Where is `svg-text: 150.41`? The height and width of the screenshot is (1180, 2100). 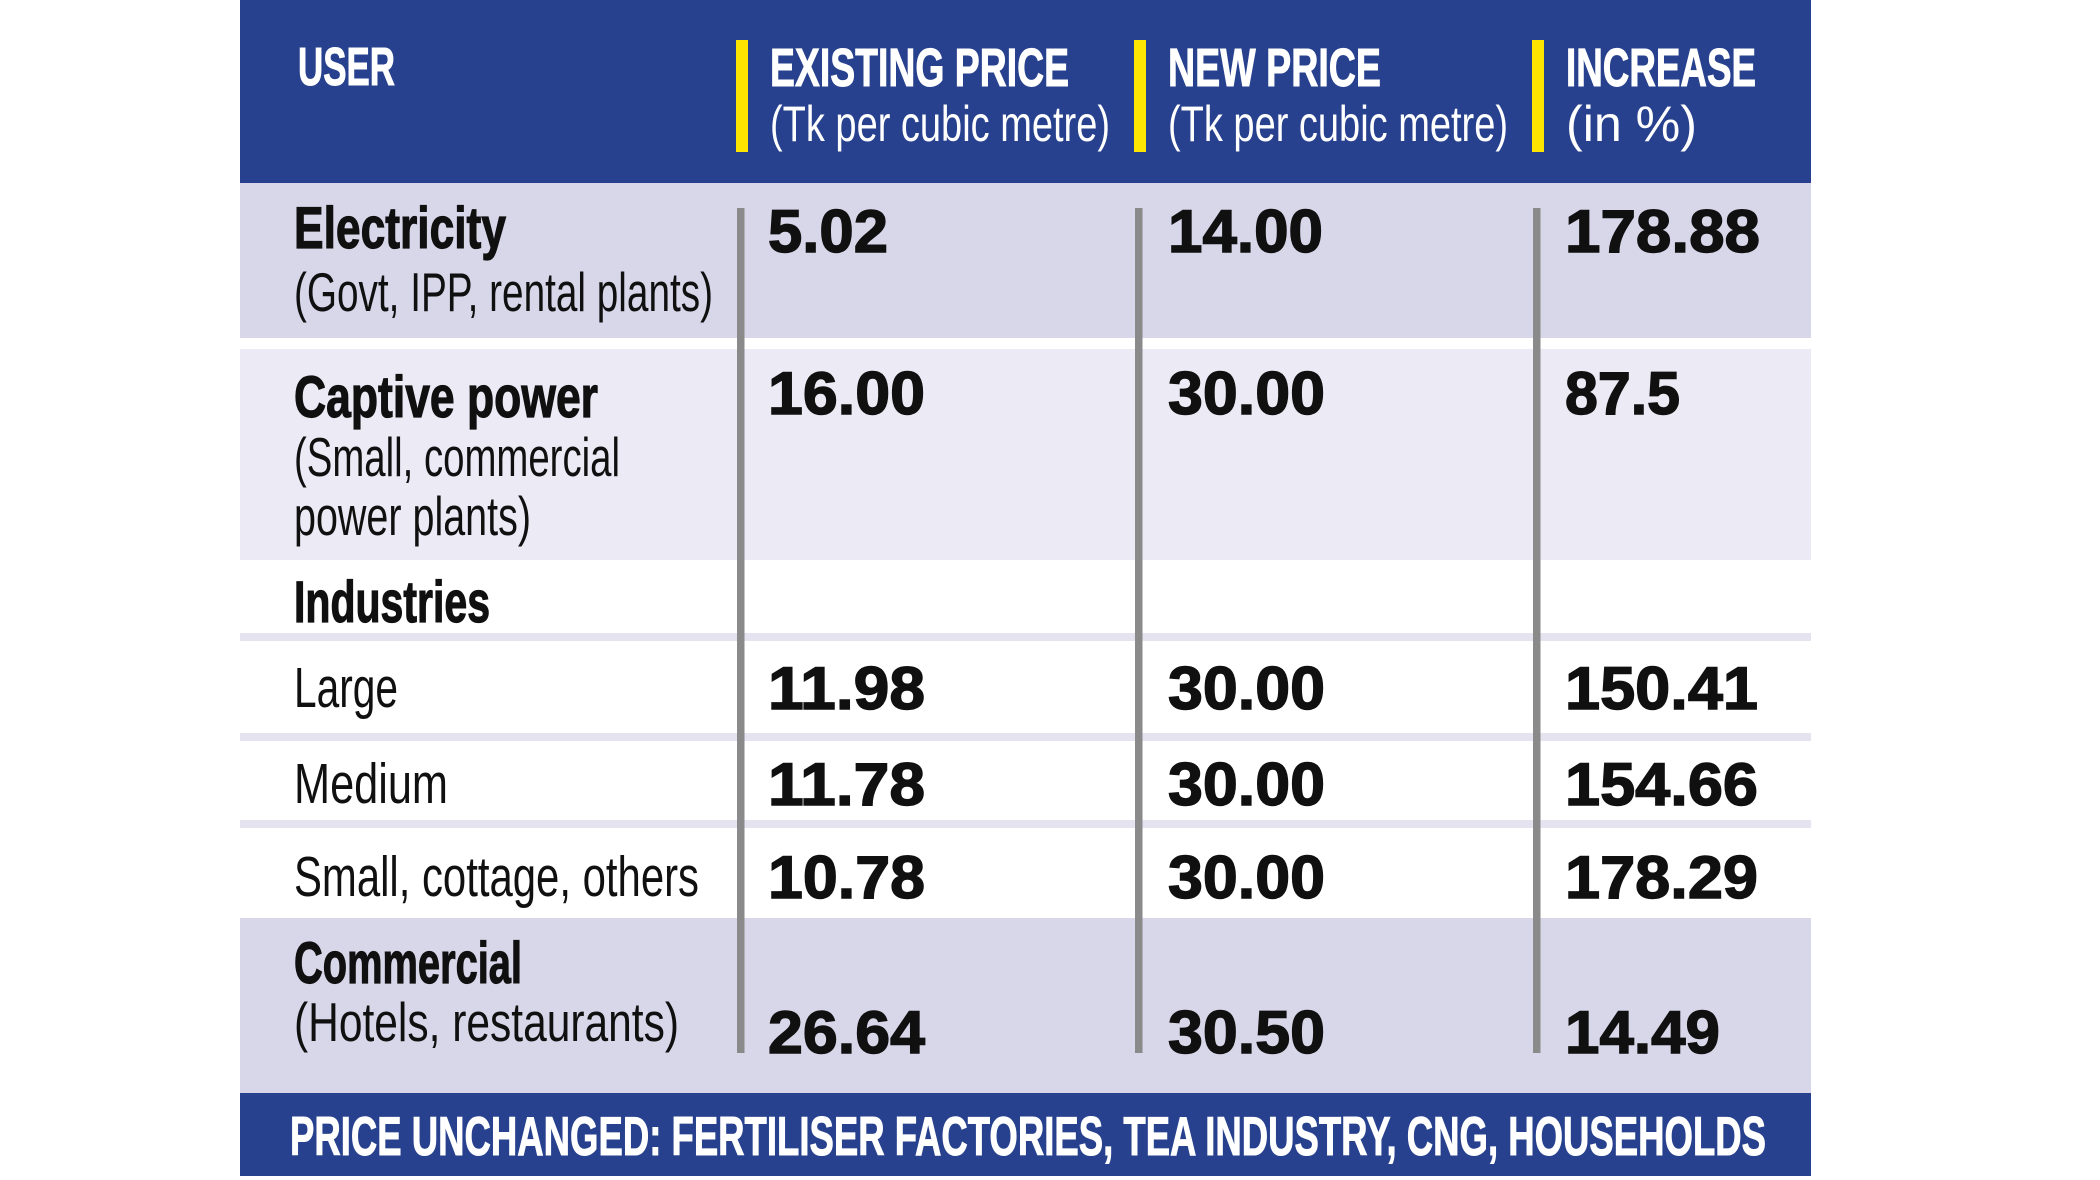
svg-text: 150.41 is located at coordinates (1661, 688).